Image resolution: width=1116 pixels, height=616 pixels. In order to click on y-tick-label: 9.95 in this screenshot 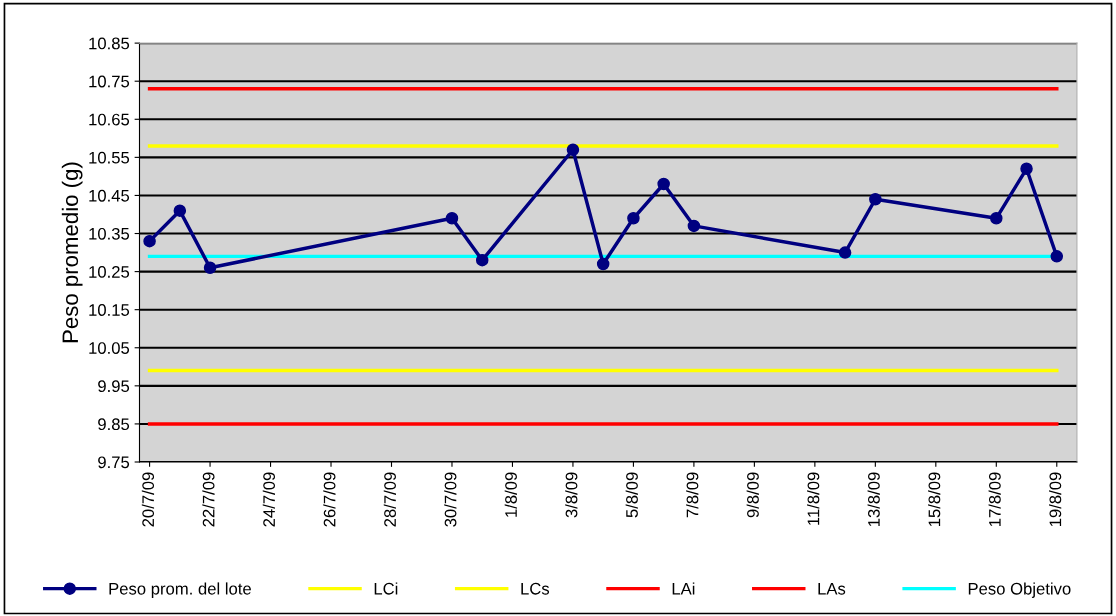, I will do `click(114, 386)`.